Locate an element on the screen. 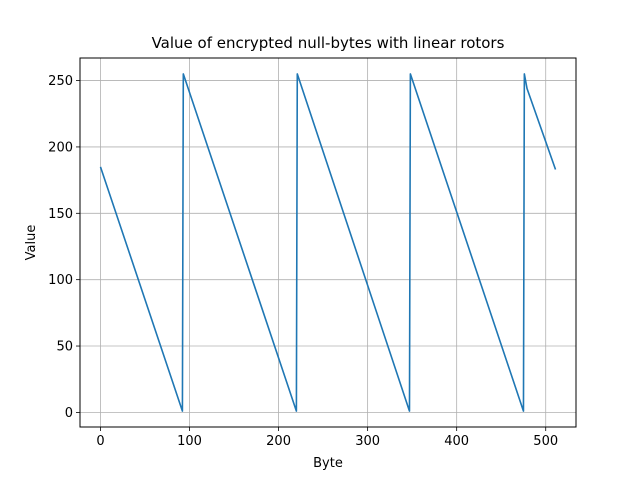 The height and width of the screenshot is (480, 640). x-axis-label: Byte is located at coordinates (328, 463).